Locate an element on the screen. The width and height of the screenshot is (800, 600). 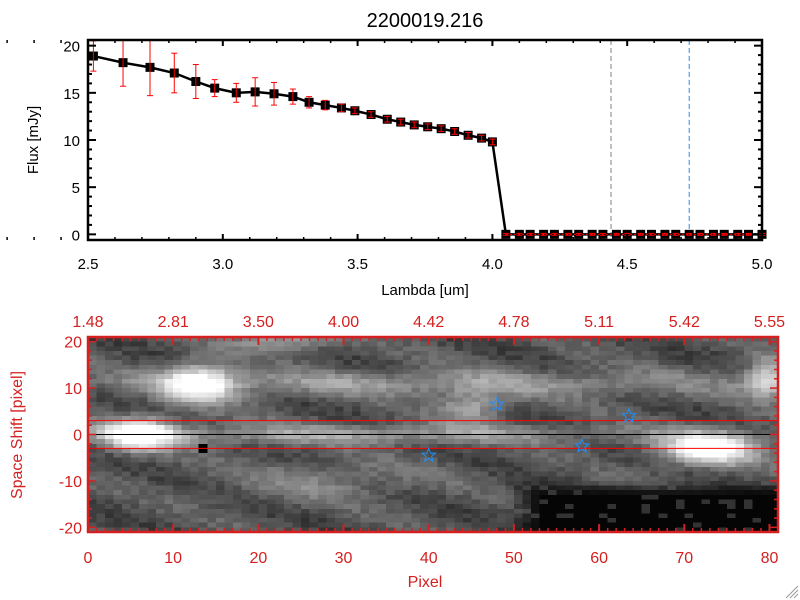
x-tick-label: 5.0 is located at coordinates (762, 264).